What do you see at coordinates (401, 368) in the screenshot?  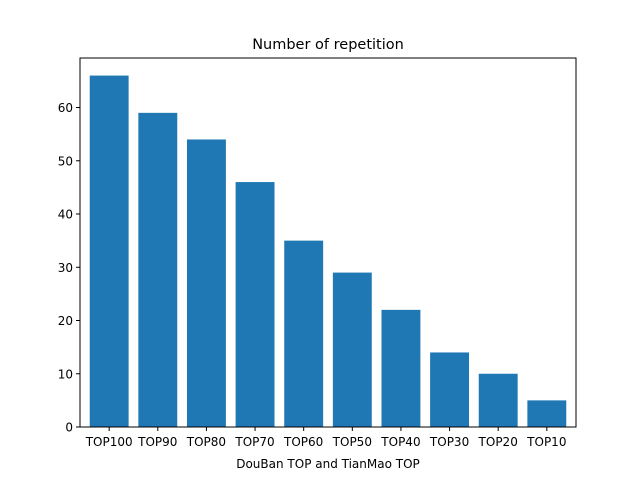 I see `bar-top40` at bounding box center [401, 368].